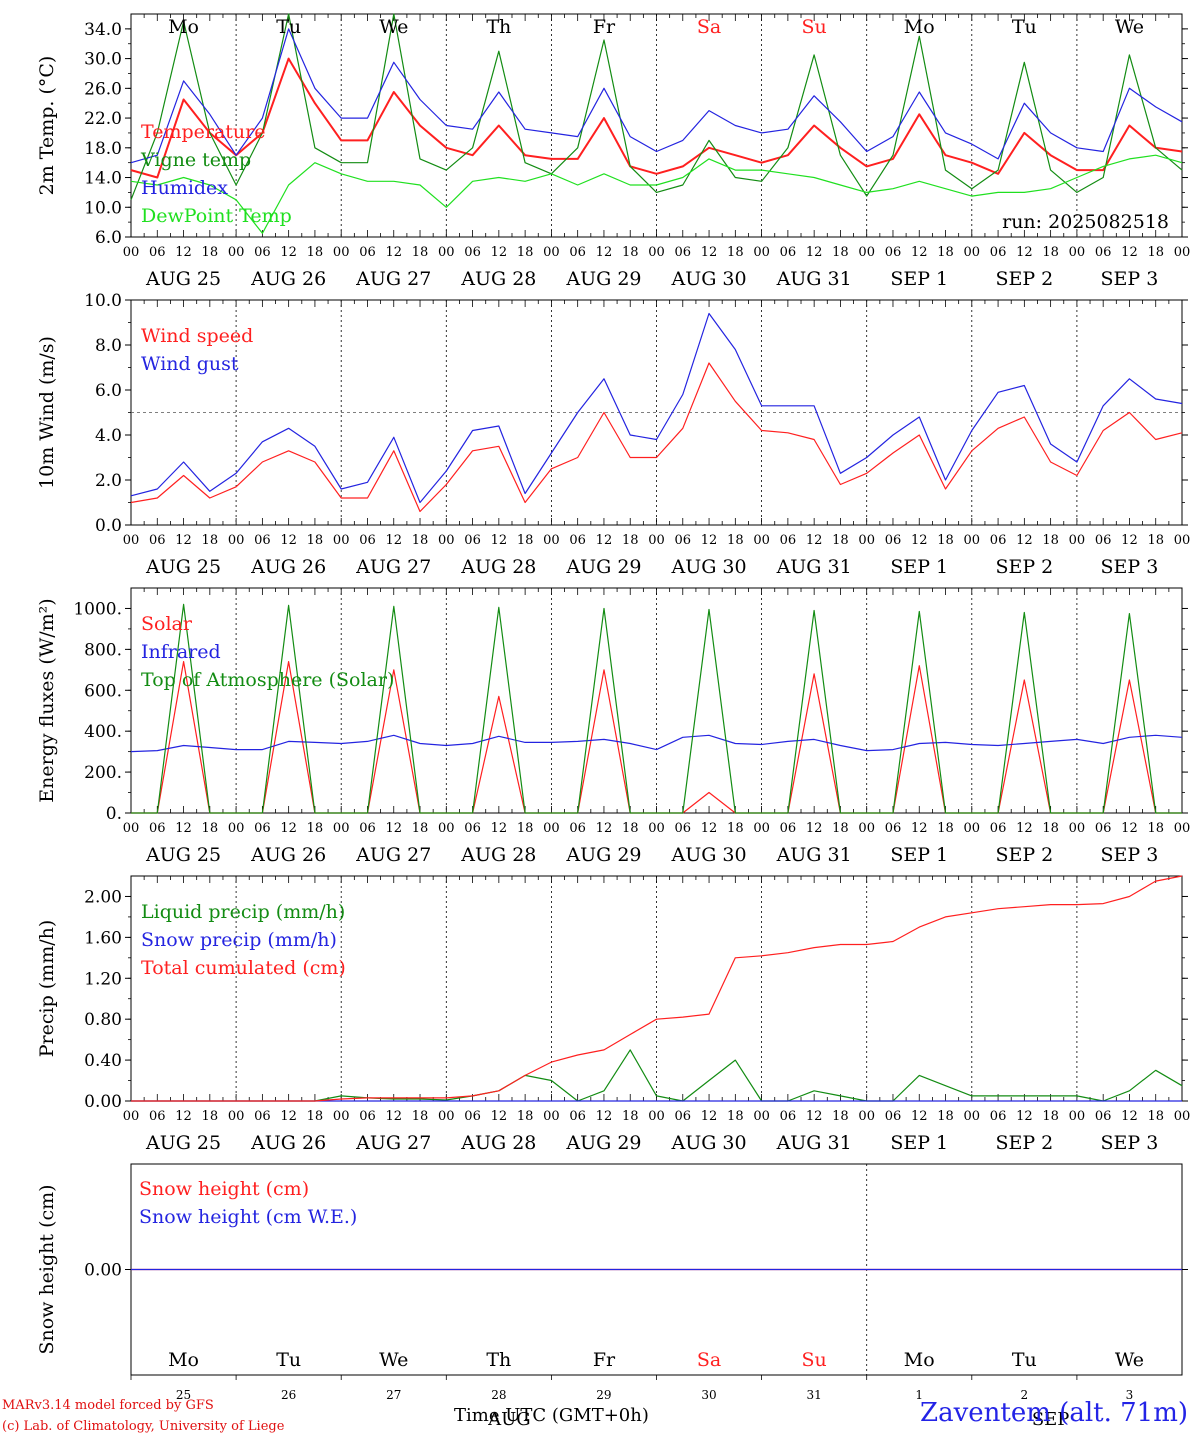 The height and width of the screenshot is (1440, 1194). I want to click on date-label: AUG 26, so click(288, 1143).